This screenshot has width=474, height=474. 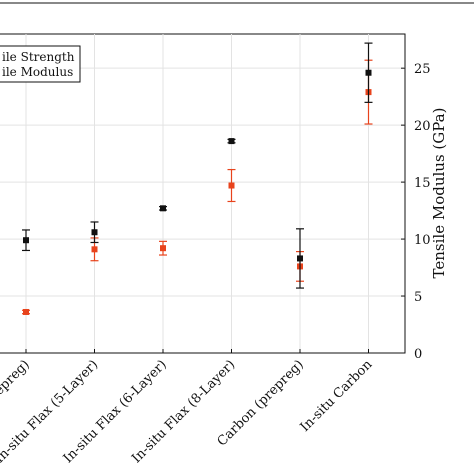 I want to click on y-tick-label: 15, so click(x=422, y=183).